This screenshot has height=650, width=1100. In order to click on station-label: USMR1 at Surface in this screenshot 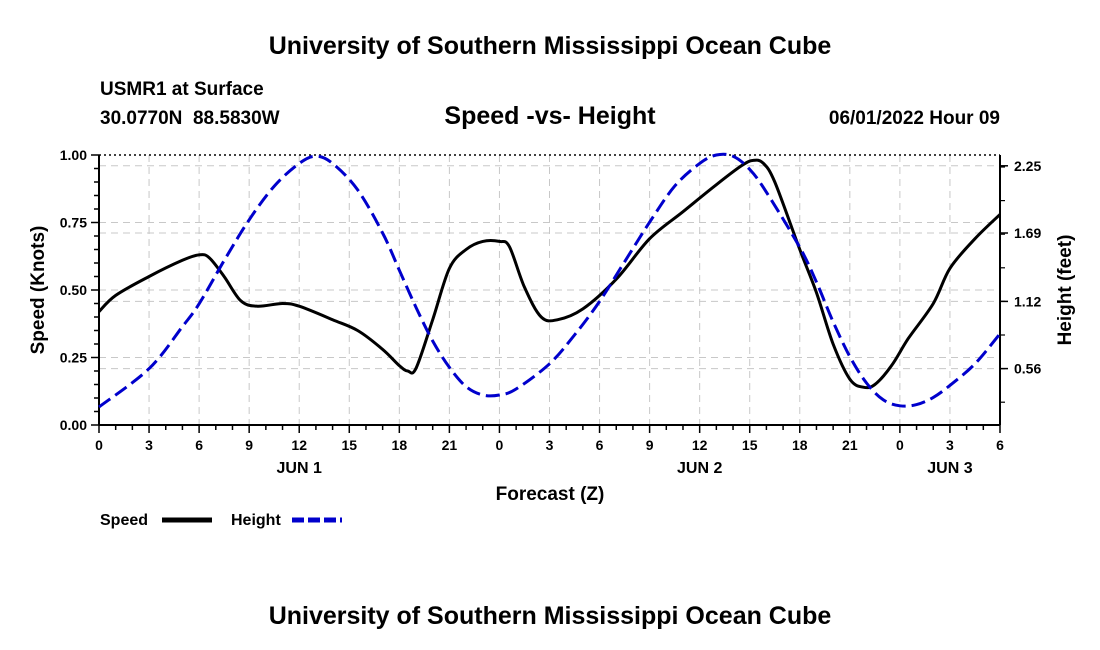, I will do `click(182, 89)`.